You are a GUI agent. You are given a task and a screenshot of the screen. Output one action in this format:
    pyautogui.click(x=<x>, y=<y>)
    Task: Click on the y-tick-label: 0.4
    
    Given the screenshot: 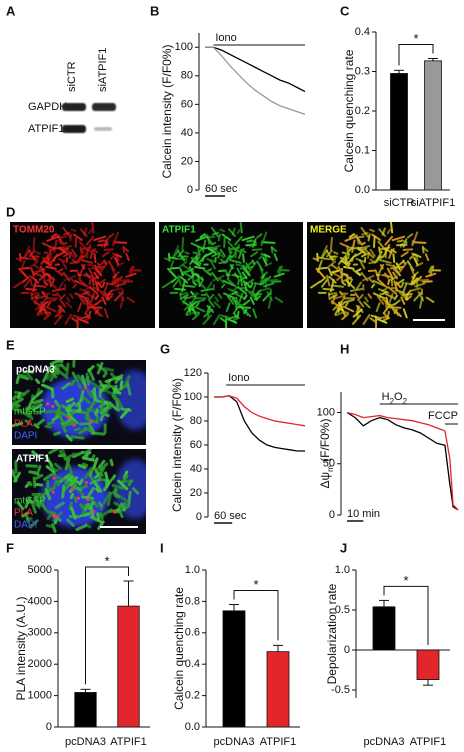 What is the action you would take?
    pyautogui.click(x=362, y=32)
    